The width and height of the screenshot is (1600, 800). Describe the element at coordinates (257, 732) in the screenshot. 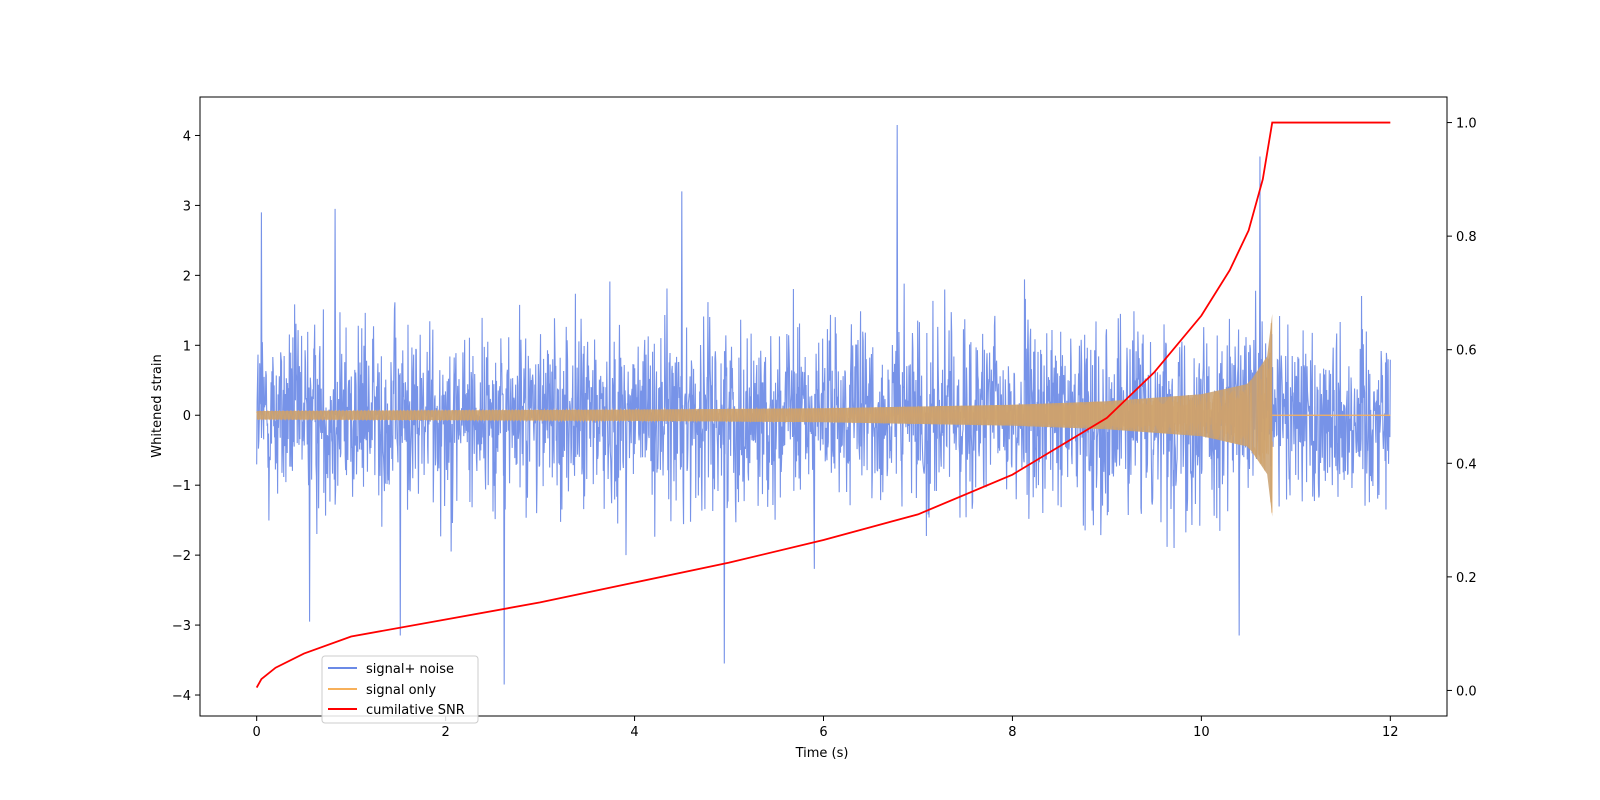

I see `x-tick-label: 0` at that location.